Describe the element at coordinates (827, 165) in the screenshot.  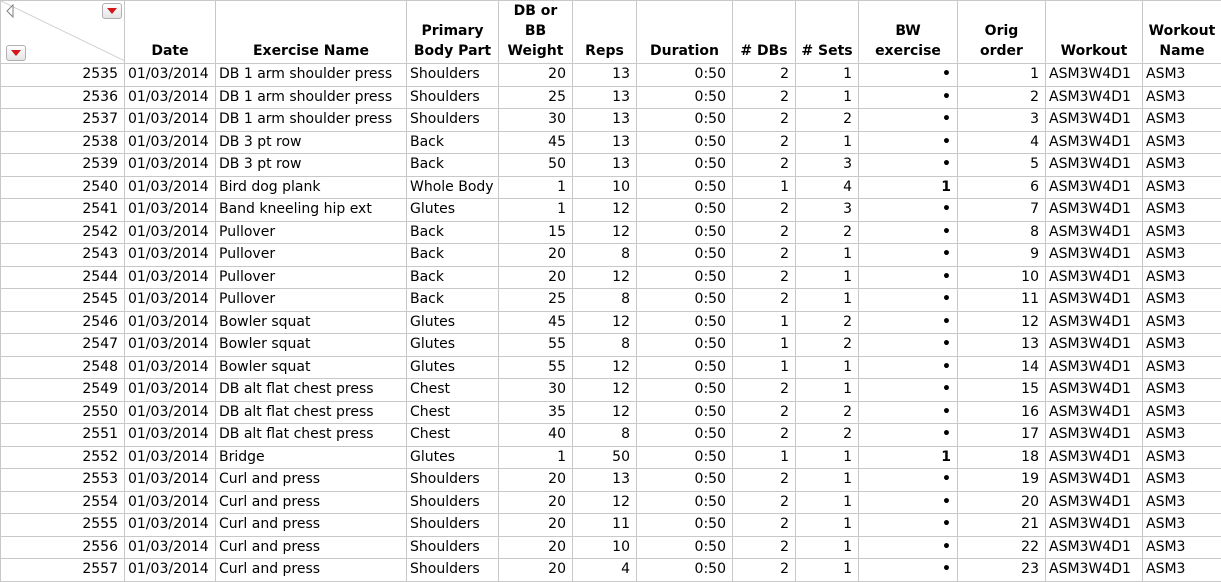
I see `cell-sets: 3` at that location.